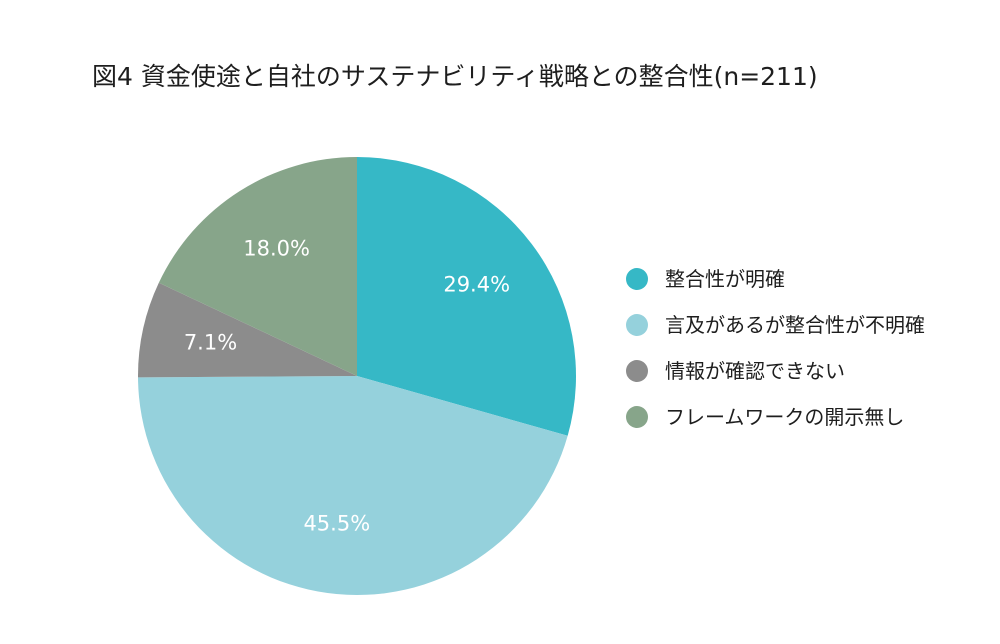 This screenshot has height=644, width=1000. Describe the element at coordinates (336, 524) in the screenshot. I see `slice-value-label: 45.5%` at that location.